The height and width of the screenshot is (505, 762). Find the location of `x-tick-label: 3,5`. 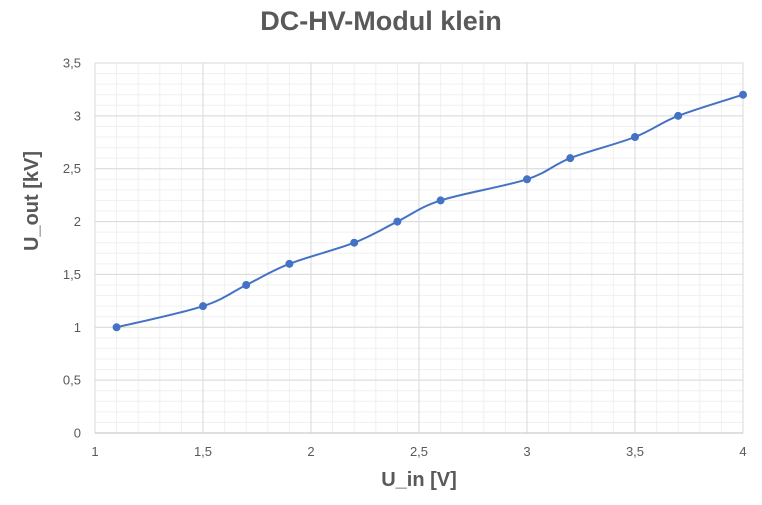

x-tick-label: 3,5 is located at coordinates (635, 451).